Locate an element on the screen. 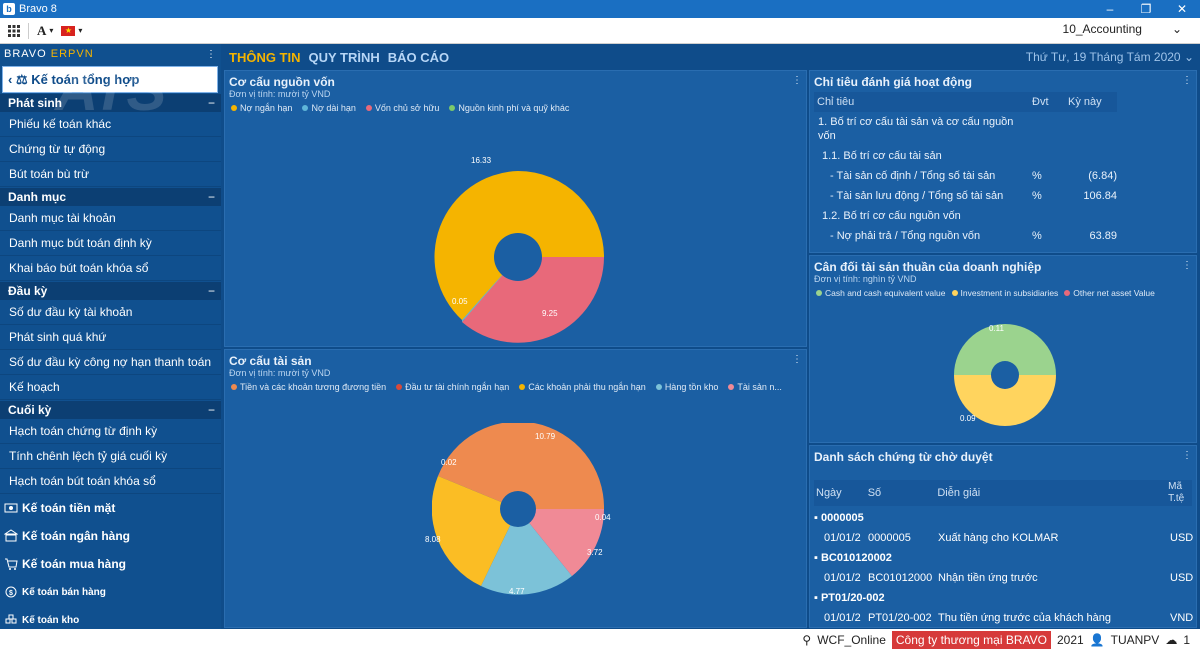 The image size is (1200, 651). data-label: 0.05 is located at coordinates (460, 301).